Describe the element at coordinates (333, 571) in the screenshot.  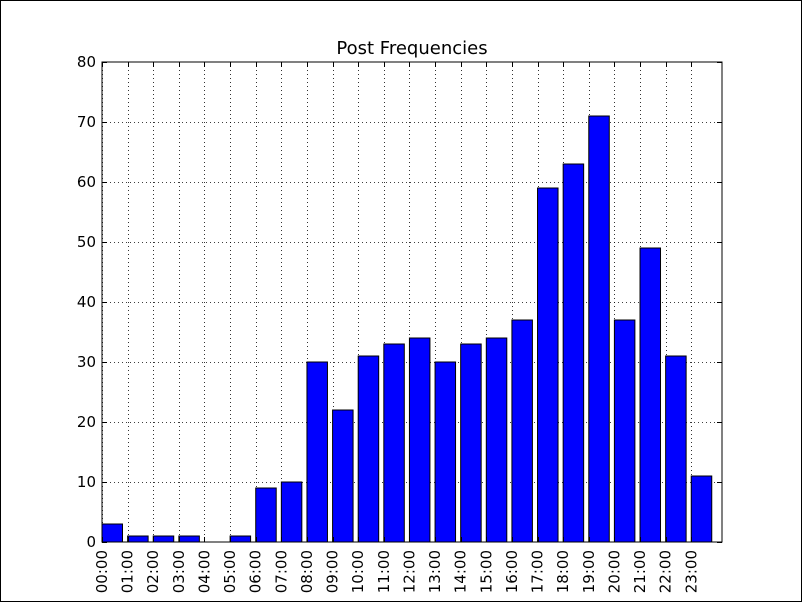
I see `x-tick-label: 09:00` at that location.